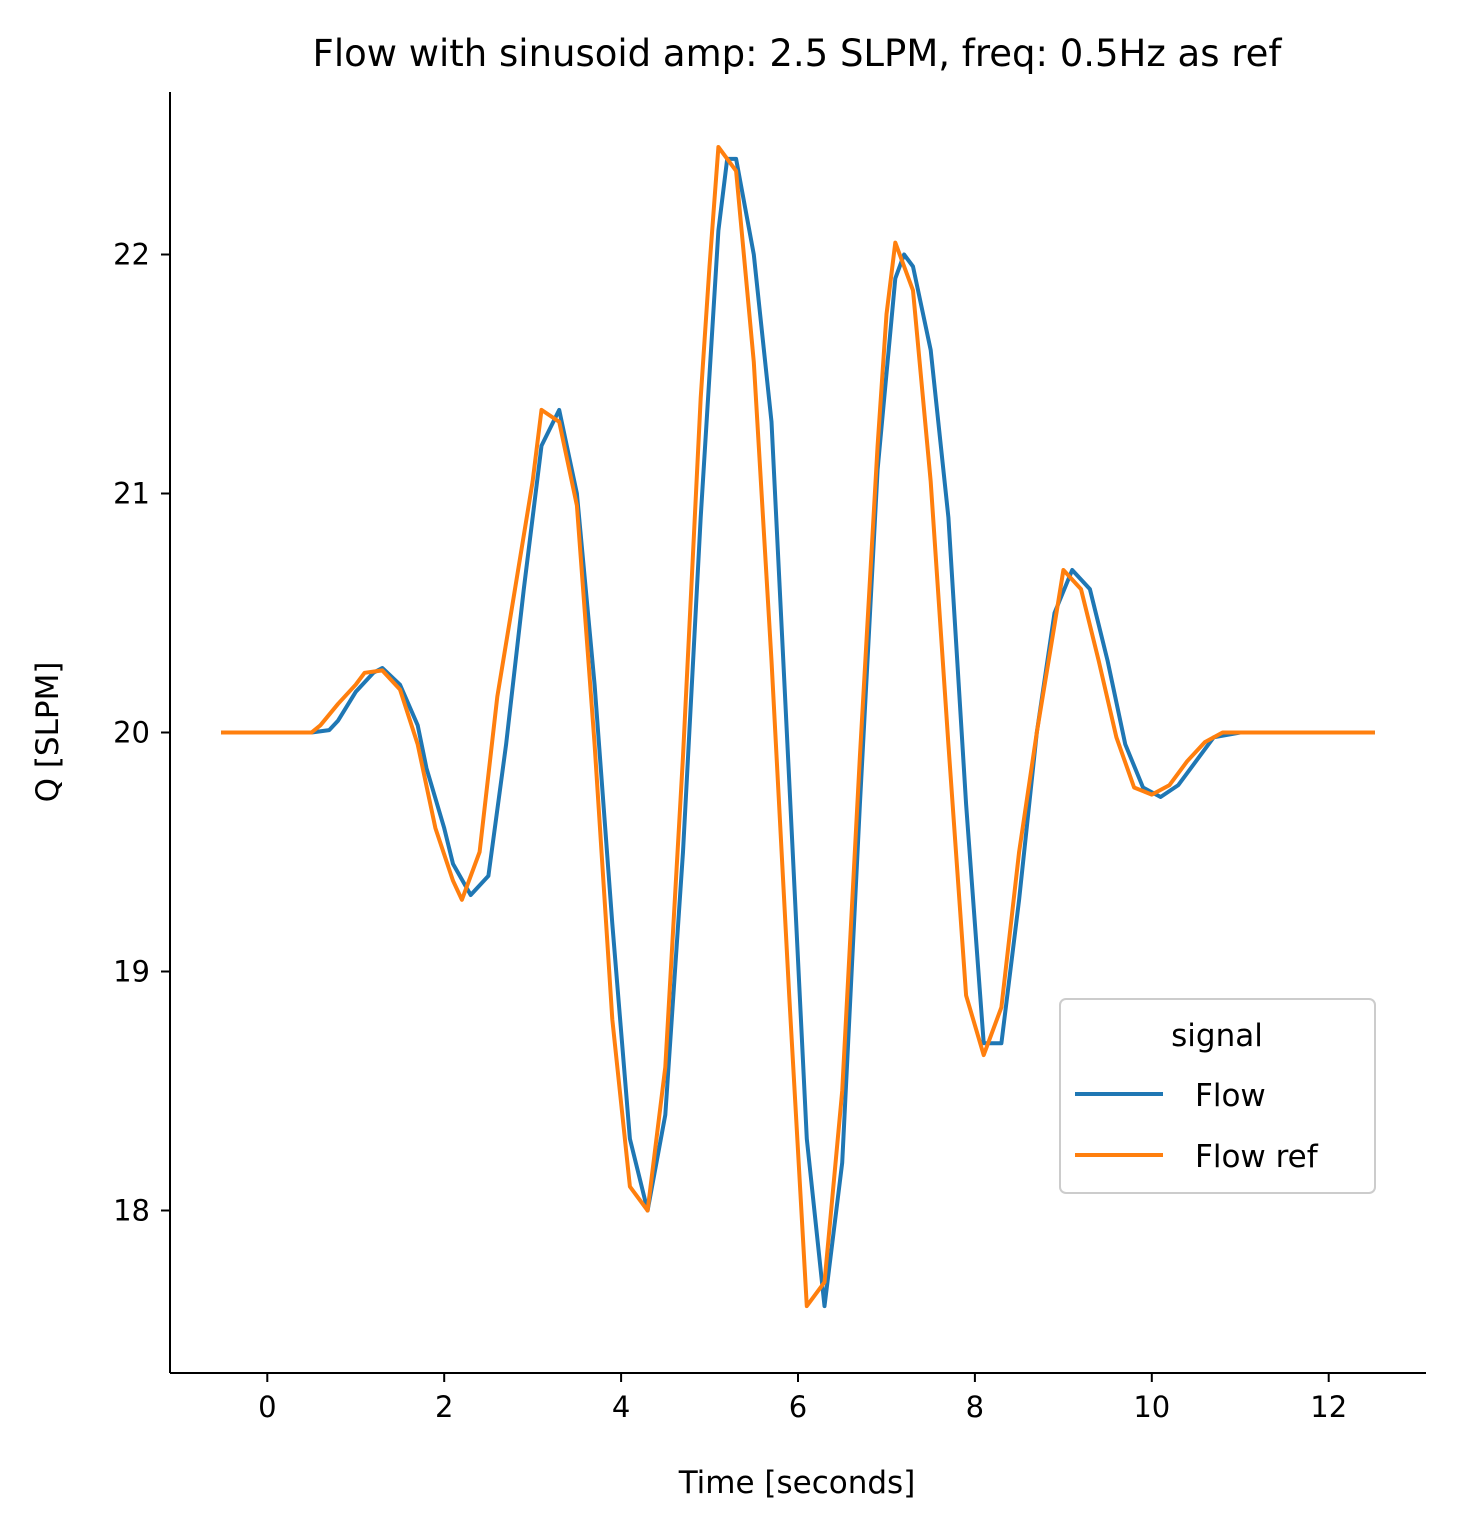  I want to click on legend-label: Flow ref, so click(1257, 1157).